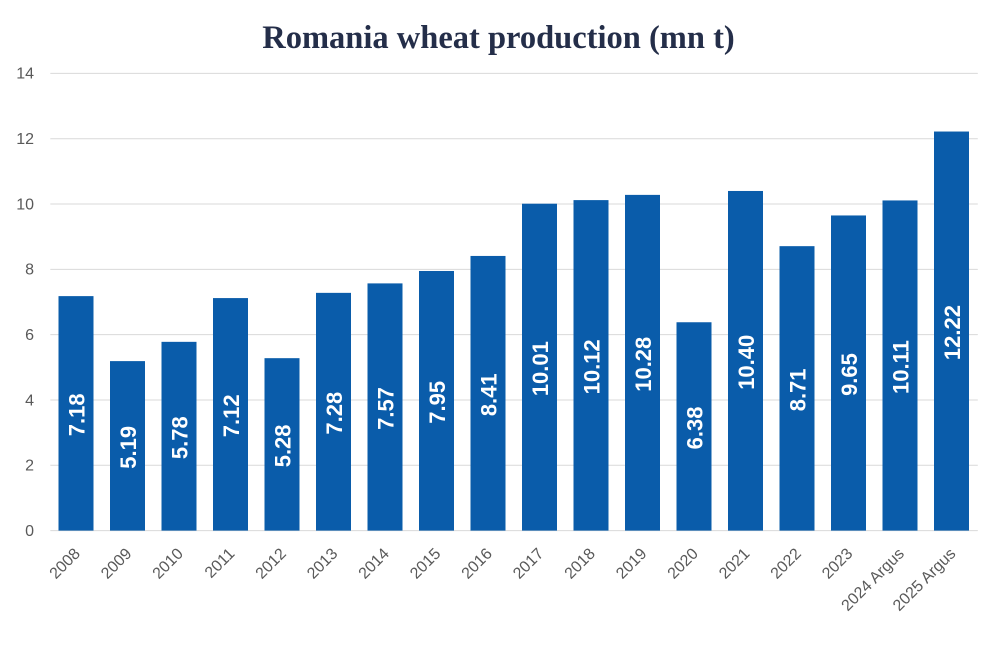 This screenshot has width=999, height=645. What do you see at coordinates (25, 74) in the screenshot?
I see `svg-text: 14` at bounding box center [25, 74].